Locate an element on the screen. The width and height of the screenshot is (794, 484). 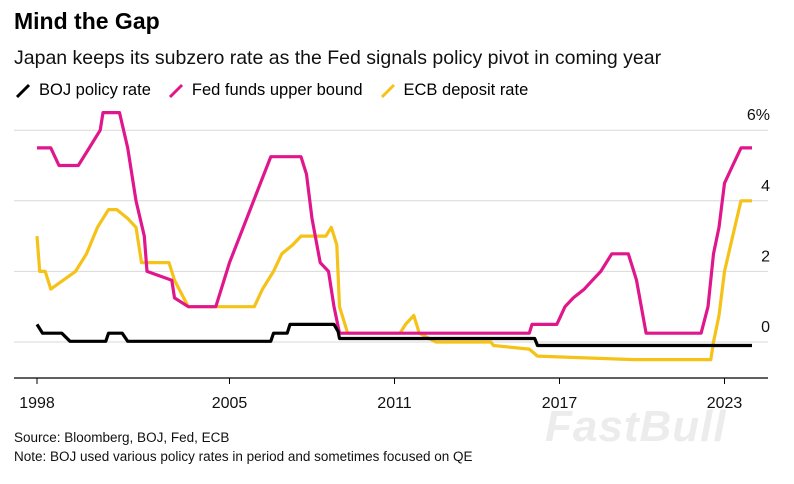
y-tick-label: 4 is located at coordinates (765, 186).